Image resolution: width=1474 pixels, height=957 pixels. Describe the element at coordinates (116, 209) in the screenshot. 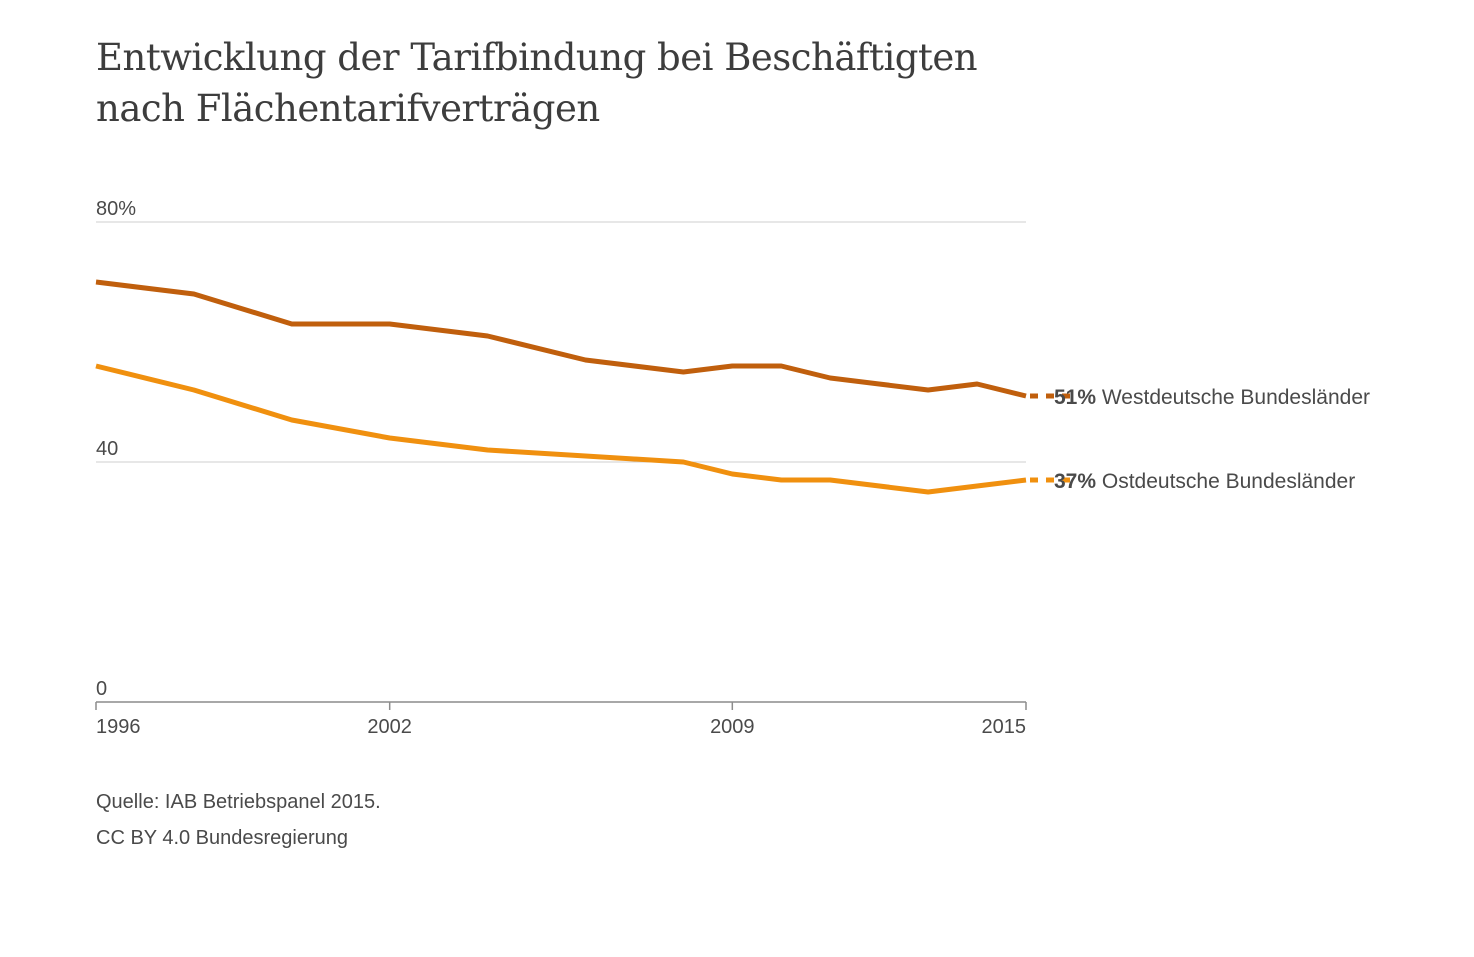

I see `y-tick-label: 80%` at that location.